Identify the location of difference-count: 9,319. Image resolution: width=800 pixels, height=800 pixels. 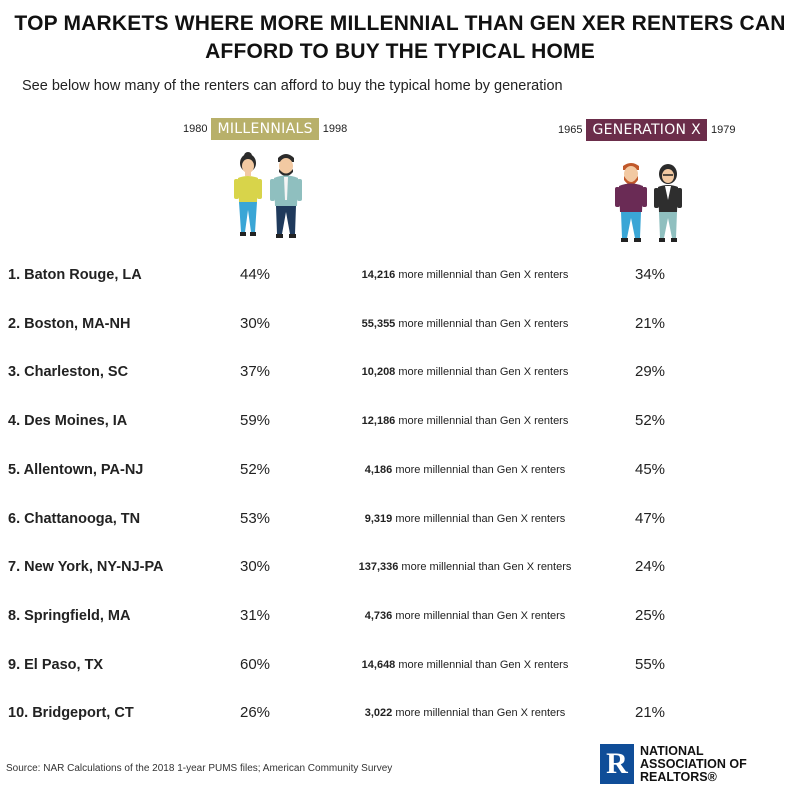
(378, 518).